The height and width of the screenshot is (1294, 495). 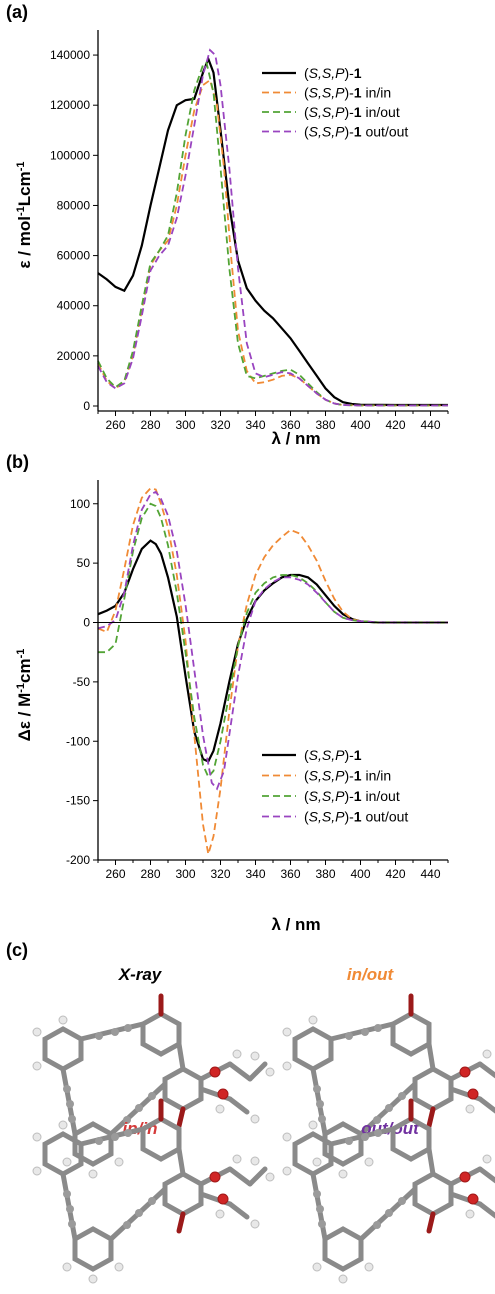 I want to click on structure-caption-xray: X-ray, so click(x=140, y=974).